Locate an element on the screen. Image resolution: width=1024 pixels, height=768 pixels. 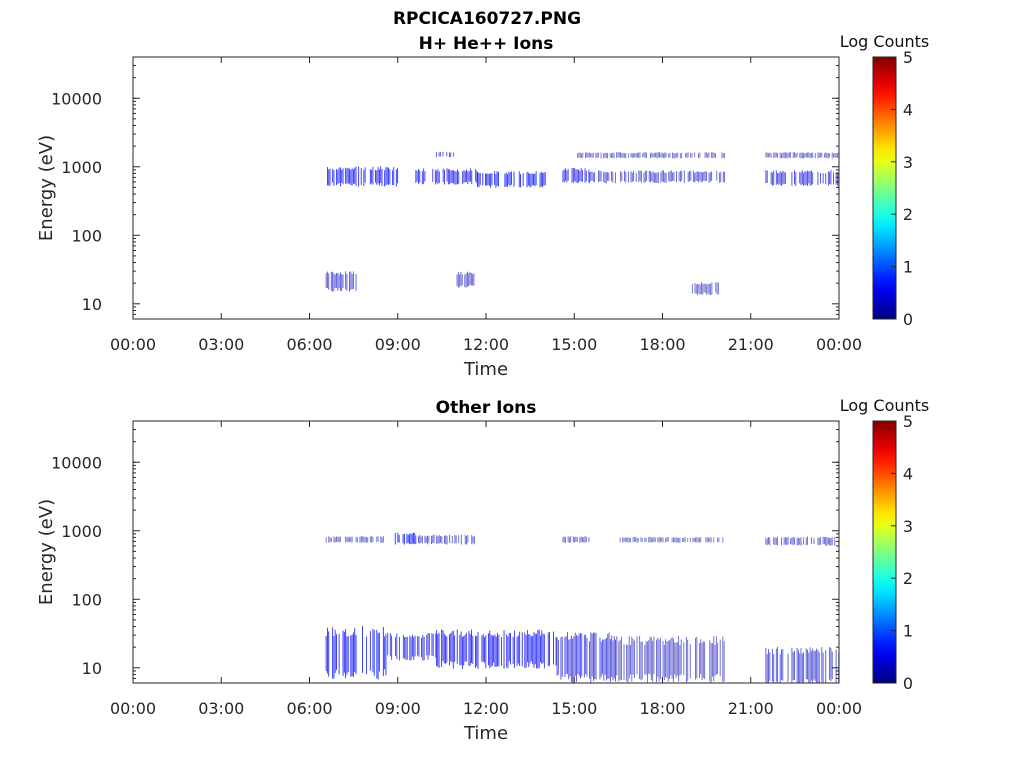
x-tick-label: 00:00 is located at coordinates (133, 708).